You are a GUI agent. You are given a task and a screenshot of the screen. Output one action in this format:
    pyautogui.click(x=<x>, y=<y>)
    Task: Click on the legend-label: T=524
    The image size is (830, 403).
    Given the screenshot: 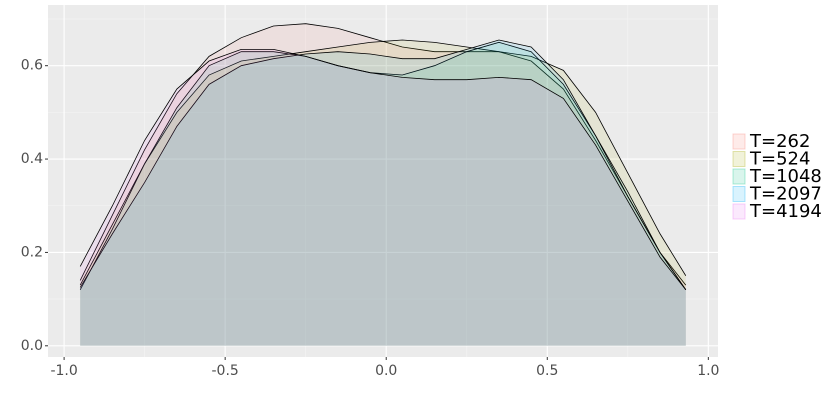 What is the action you would take?
    pyautogui.click(x=779, y=159)
    